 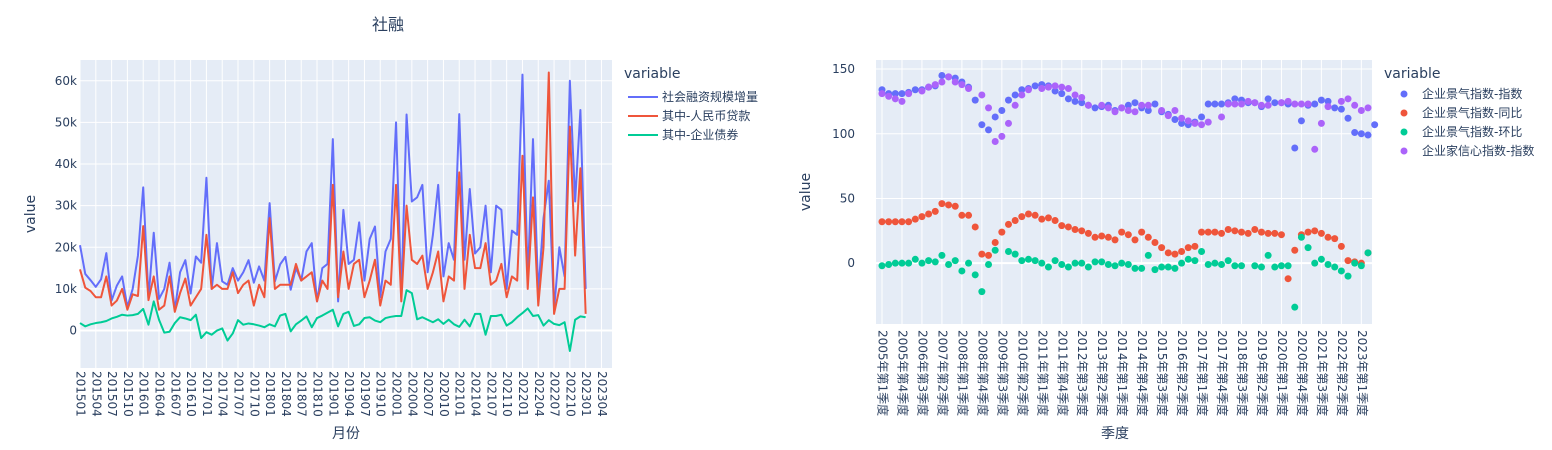 I want to click on right-x-tick-label: 2008年第4季度, so click(x=982, y=373).